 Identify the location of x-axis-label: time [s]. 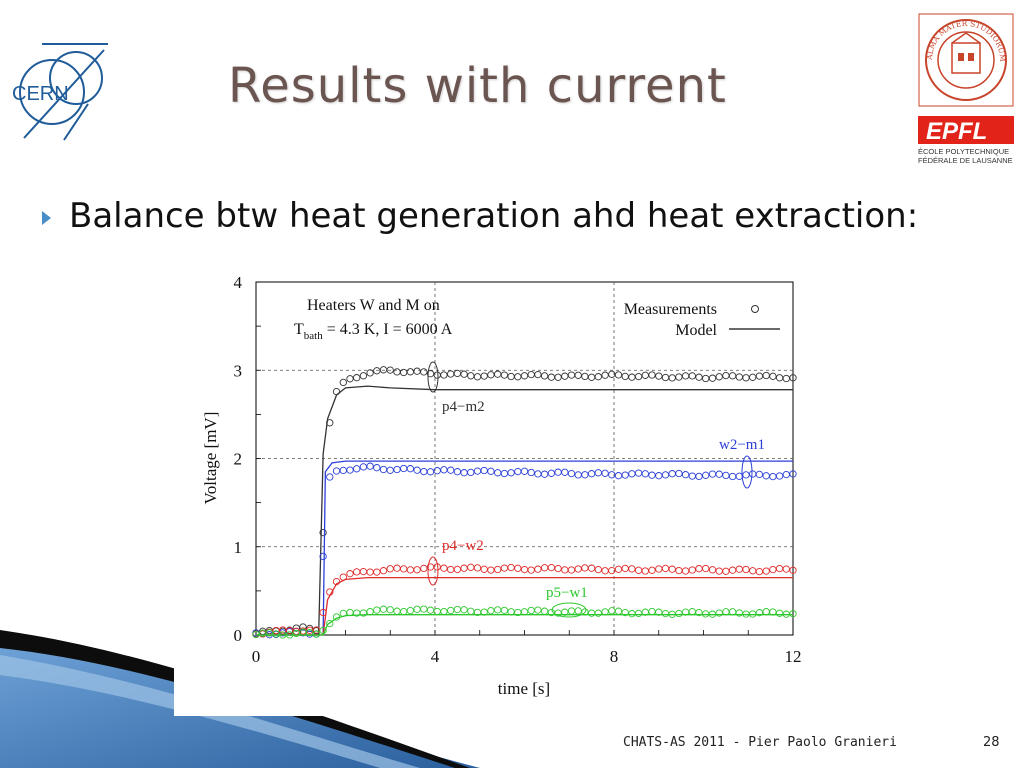
(524, 688).